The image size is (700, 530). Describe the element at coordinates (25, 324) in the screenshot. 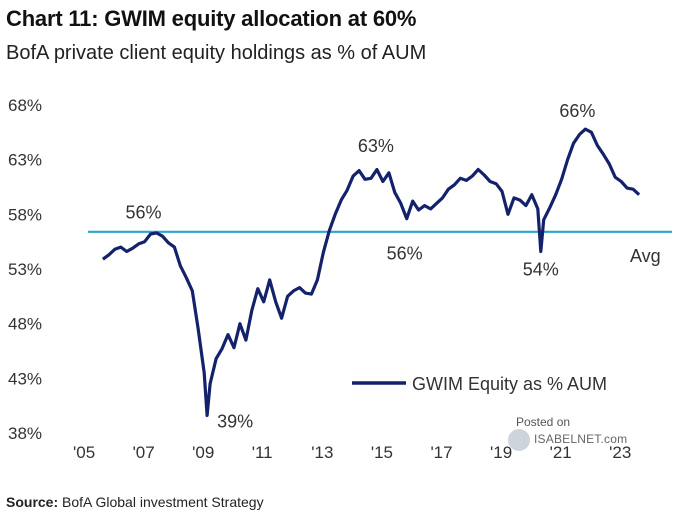

I see `y-tick-label: 48%` at that location.